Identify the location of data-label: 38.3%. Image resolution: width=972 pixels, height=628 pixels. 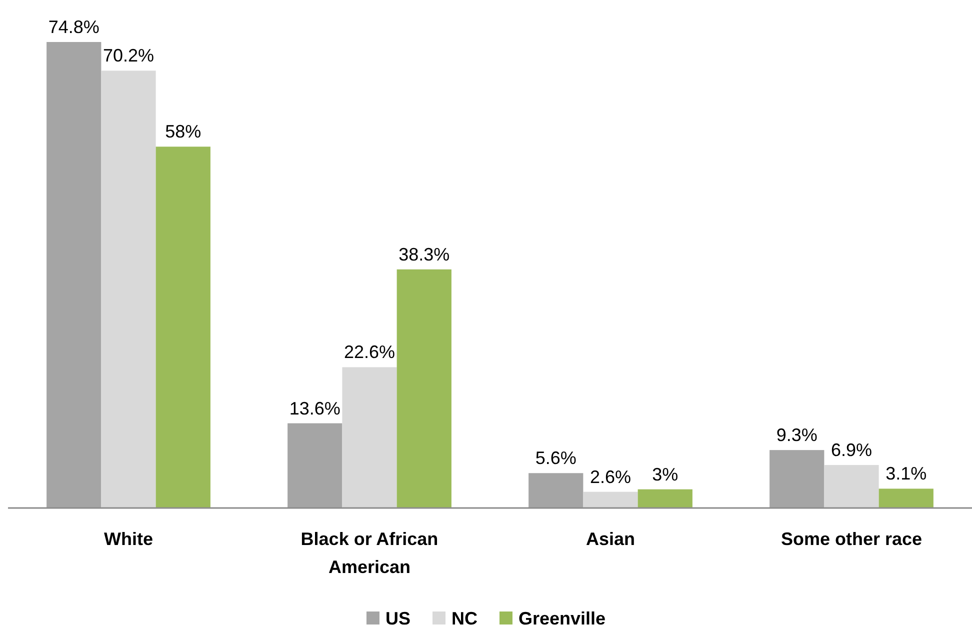
(424, 254).